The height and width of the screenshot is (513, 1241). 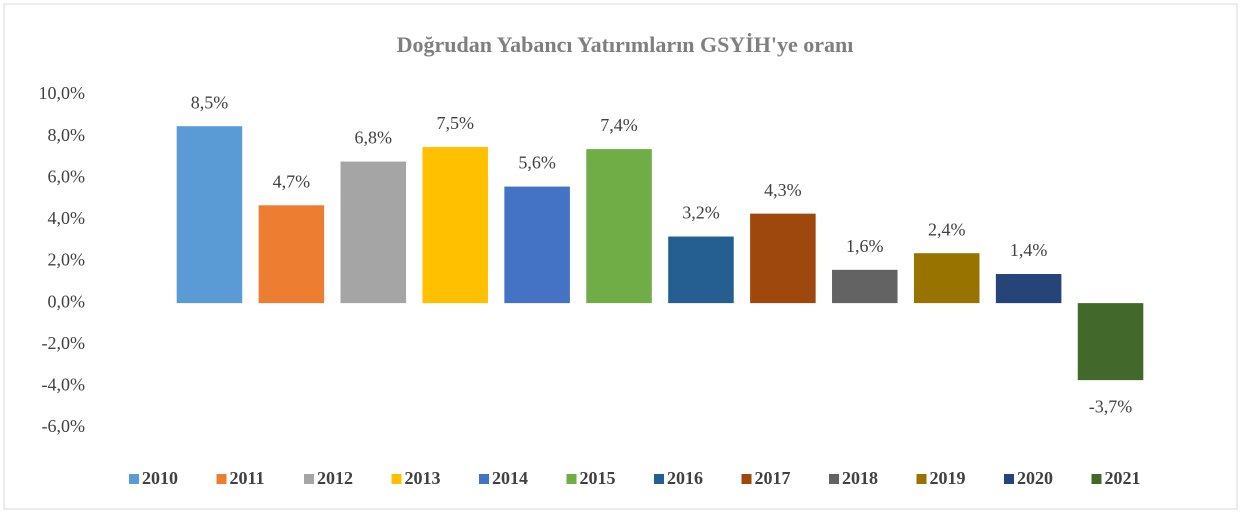 I want to click on legend-label: 2010, so click(x=160, y=478).